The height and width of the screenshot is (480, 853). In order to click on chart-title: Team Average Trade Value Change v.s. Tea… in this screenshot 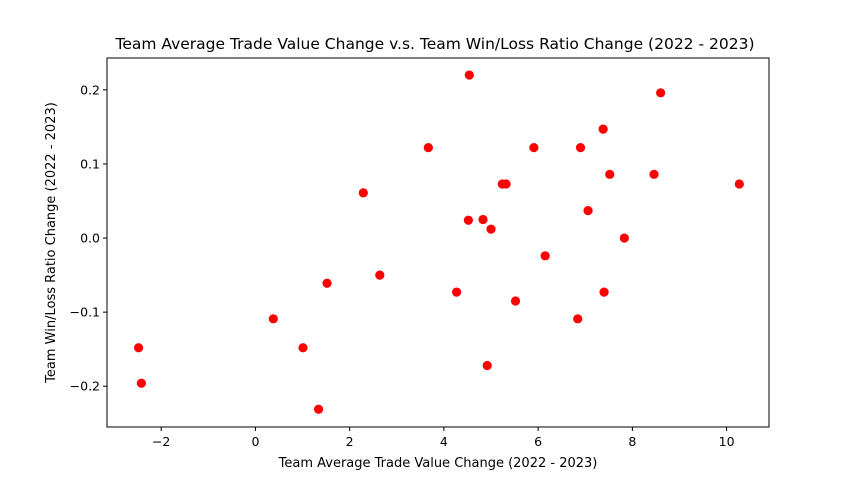, I will do `click(434, 44)`.